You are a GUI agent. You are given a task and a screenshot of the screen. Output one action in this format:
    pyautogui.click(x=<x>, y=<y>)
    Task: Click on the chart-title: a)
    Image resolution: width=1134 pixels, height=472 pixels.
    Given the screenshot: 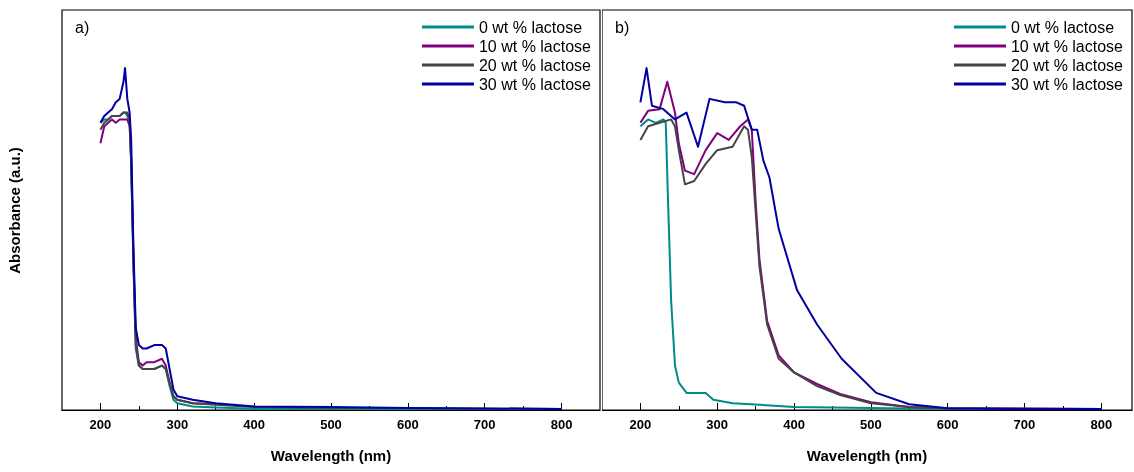 What is the action you would take?
    pyautogui.click(x=82, y=27)
    